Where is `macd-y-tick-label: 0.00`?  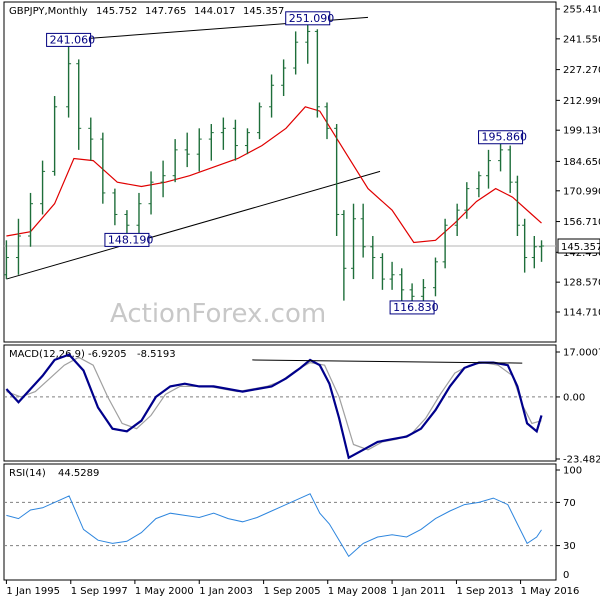
macd-y-tick-label: 0.00 is located at coordinates (574, 397).